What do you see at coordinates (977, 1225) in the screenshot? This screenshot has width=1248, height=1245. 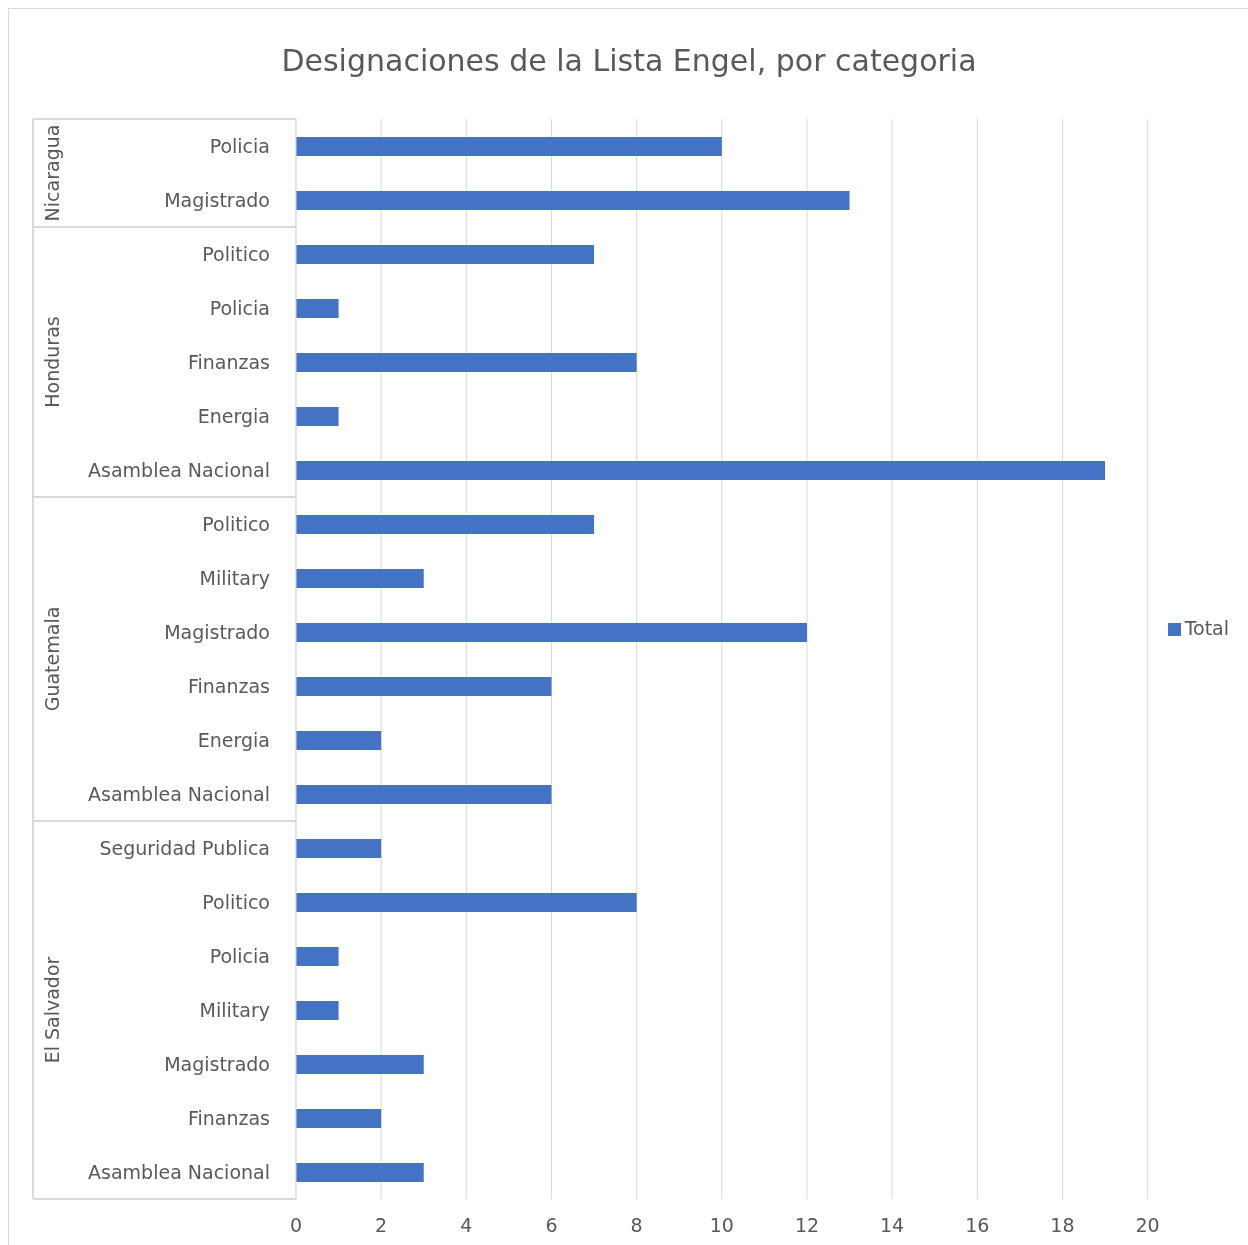 I see `x-tick-label: 16` at bounding box center [977, 1225].